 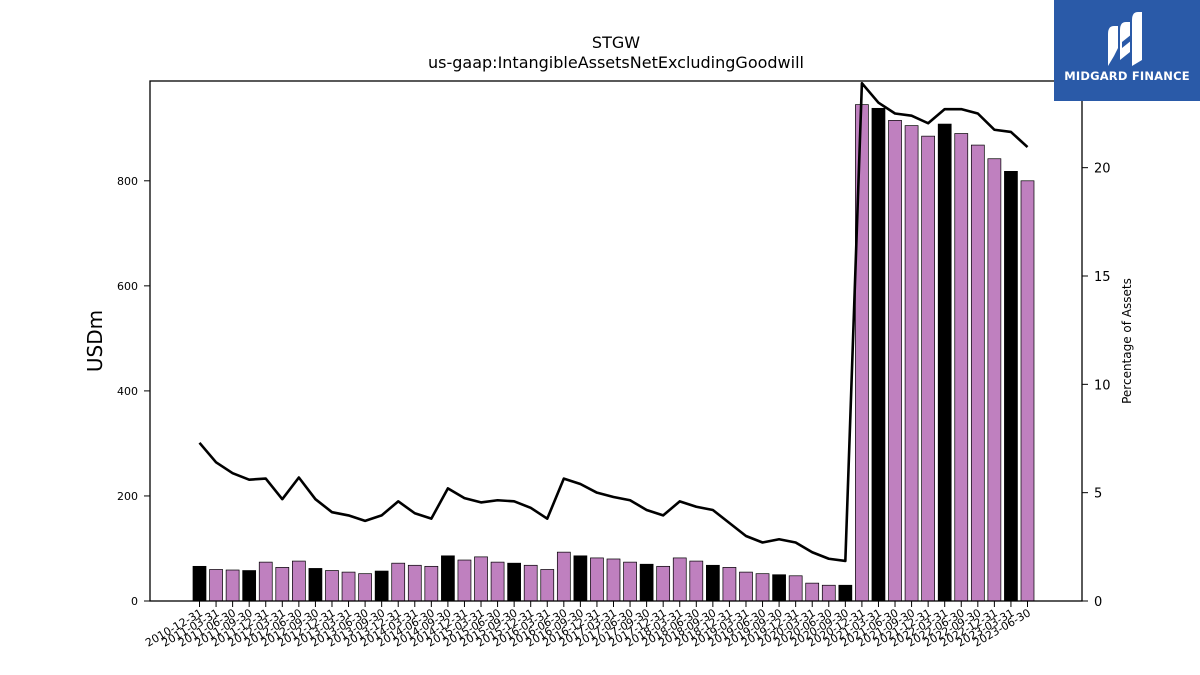 I want to click on y2-tick-label: 10, so click(x=1102, y=385).